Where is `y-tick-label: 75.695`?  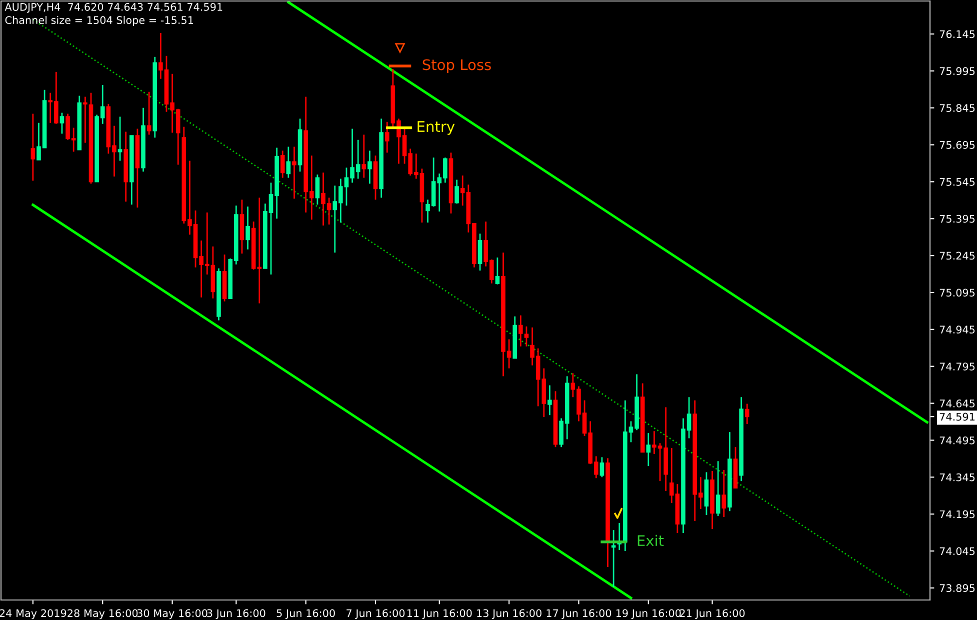 y-tick-label: 75.695 is located at coordinates (957, 145).